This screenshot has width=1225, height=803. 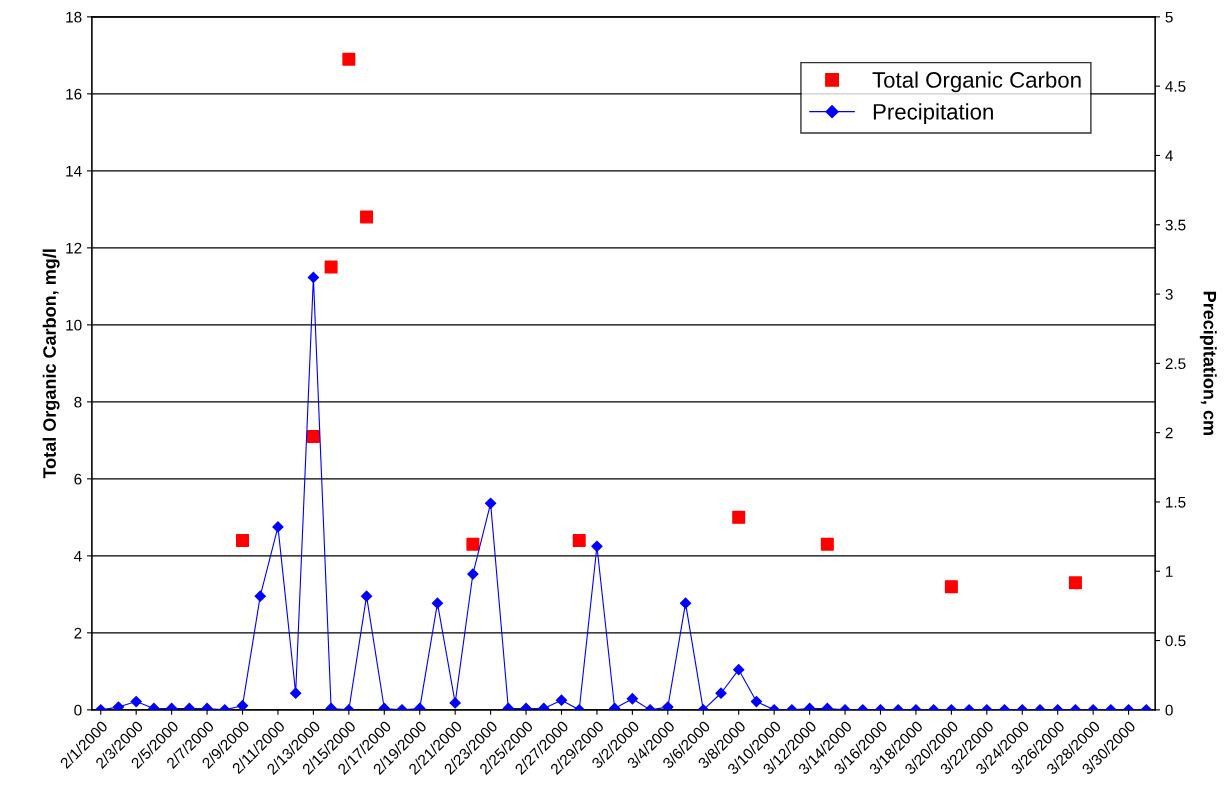 I want to click on y-tick-label: 0, so click(x=78, y=710).